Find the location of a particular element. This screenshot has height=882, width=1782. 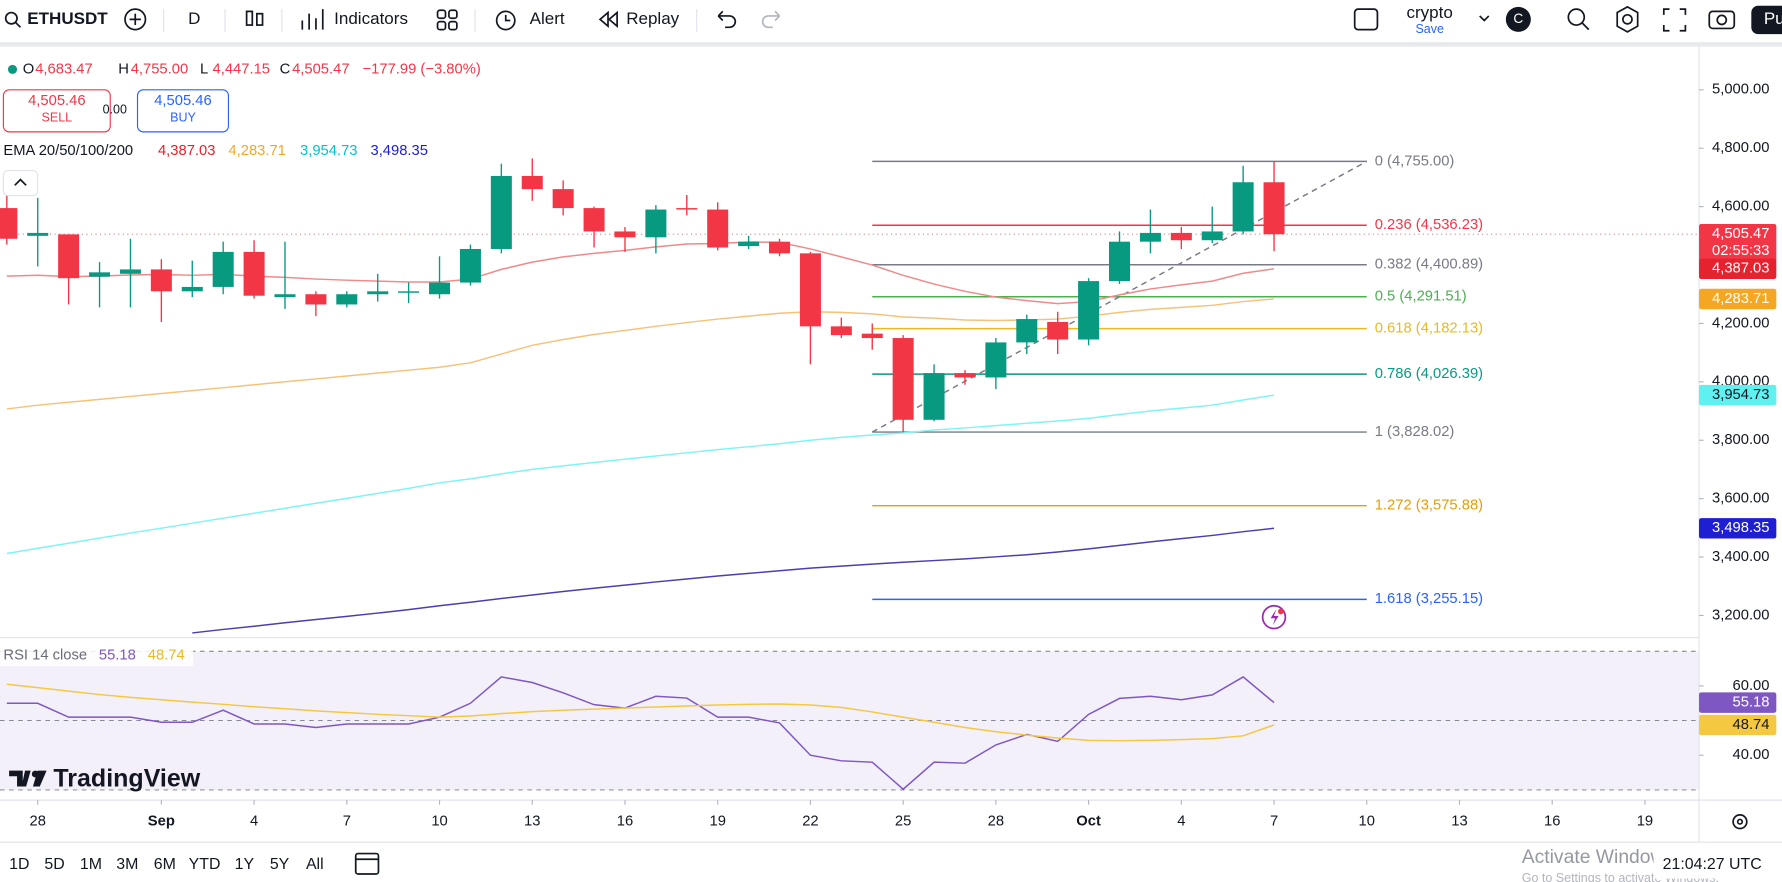

symbol-search: ETHUSDT is located at coordinates (56, 18).